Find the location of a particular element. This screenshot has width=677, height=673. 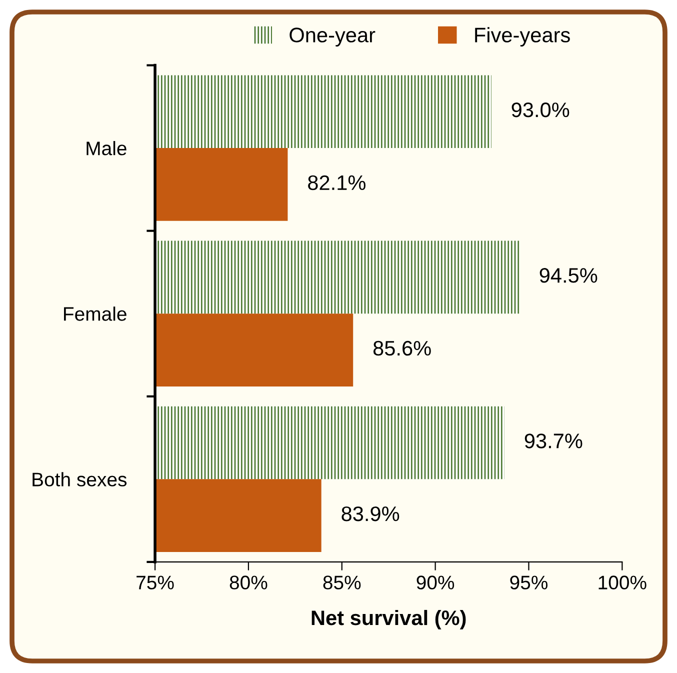

x-tick-label: 80% is located at coordinates (249, 583).